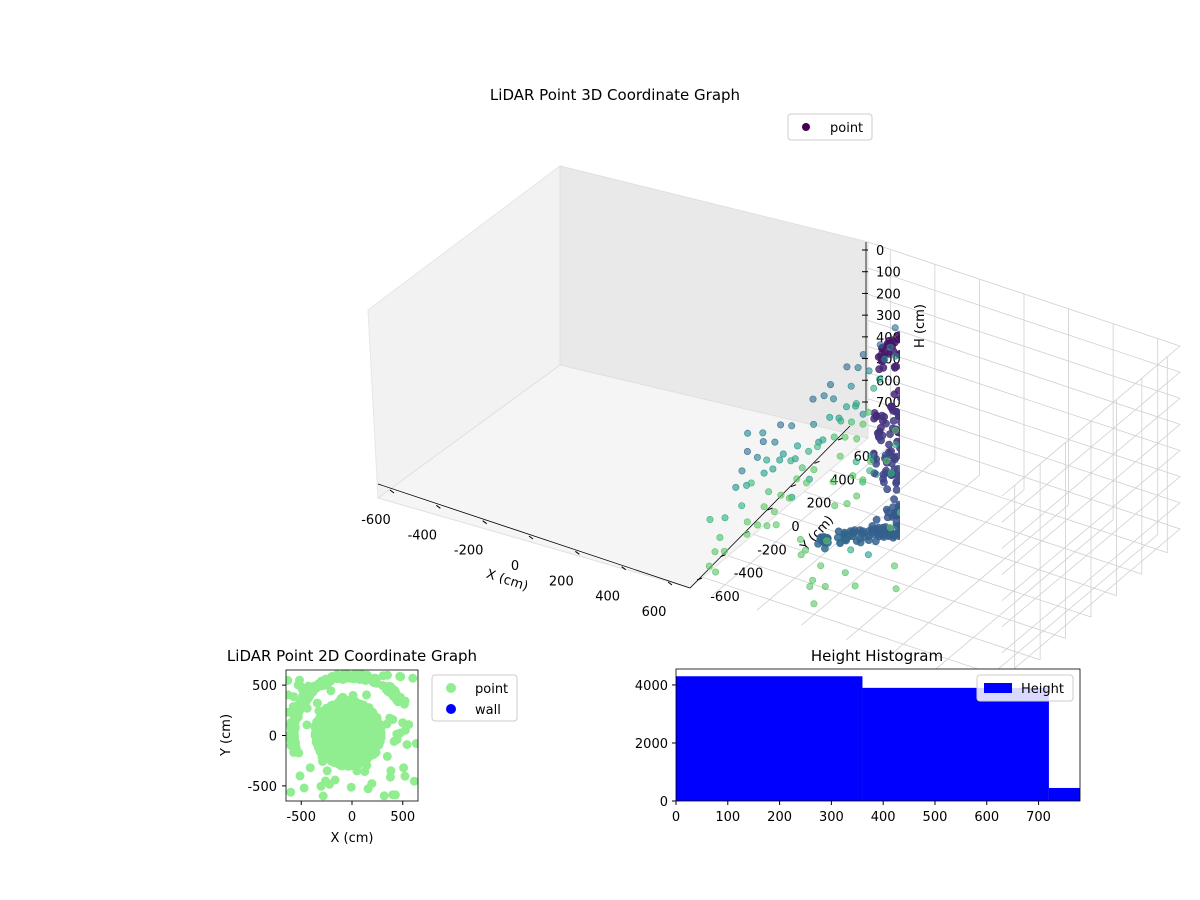 This screenshot has width=1200, height=900. Describe the element at coordinates (402, 817) in the screenshot. I see `x-tick-label: 500` at that location.